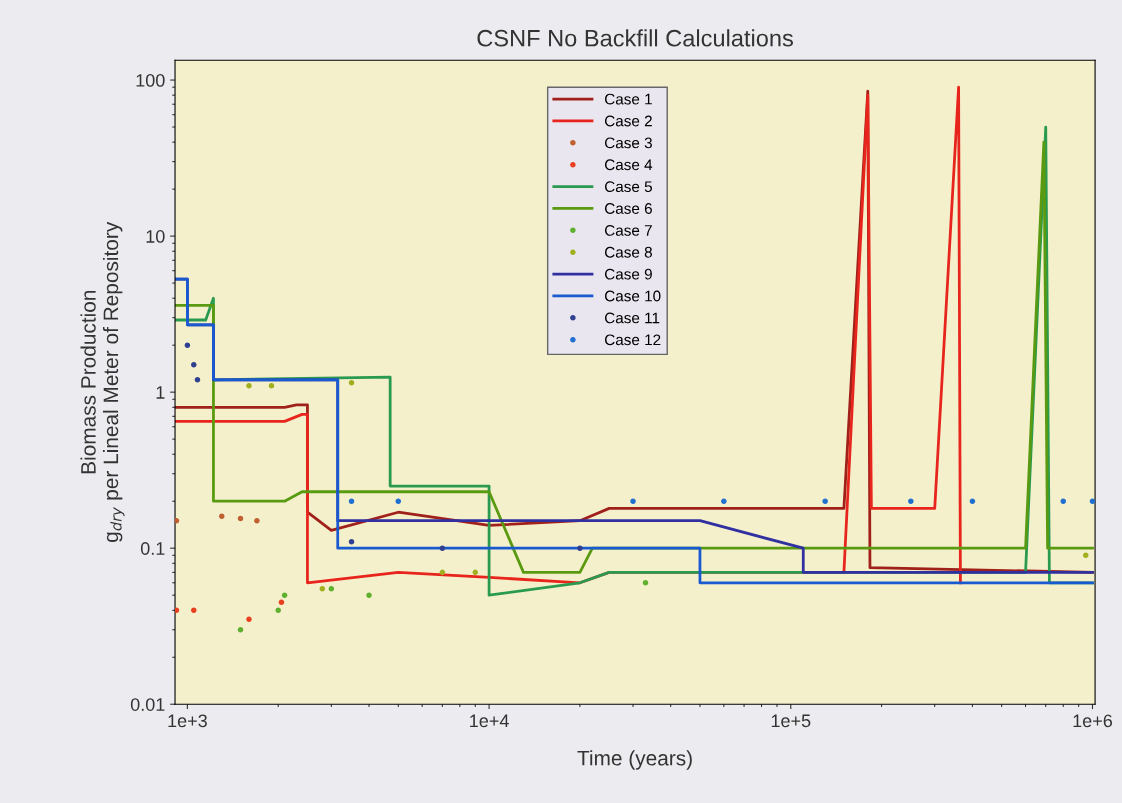 The width and height of the screenshot is (1122, 803). Describe the element at coordinates (489, 721) in the screenshot. I see `x-tick-label: 1e+4` at that location.